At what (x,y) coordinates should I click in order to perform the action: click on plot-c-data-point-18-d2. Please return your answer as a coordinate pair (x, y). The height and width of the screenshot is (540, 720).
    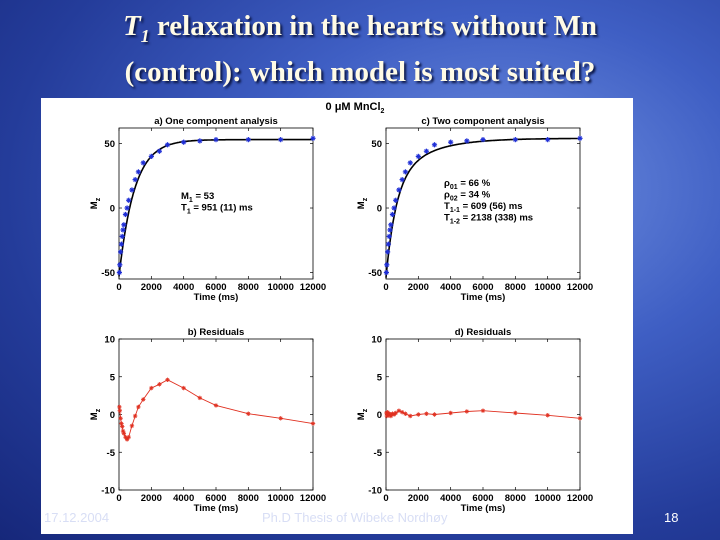
    Looking at the image, I should click on (467, 141).